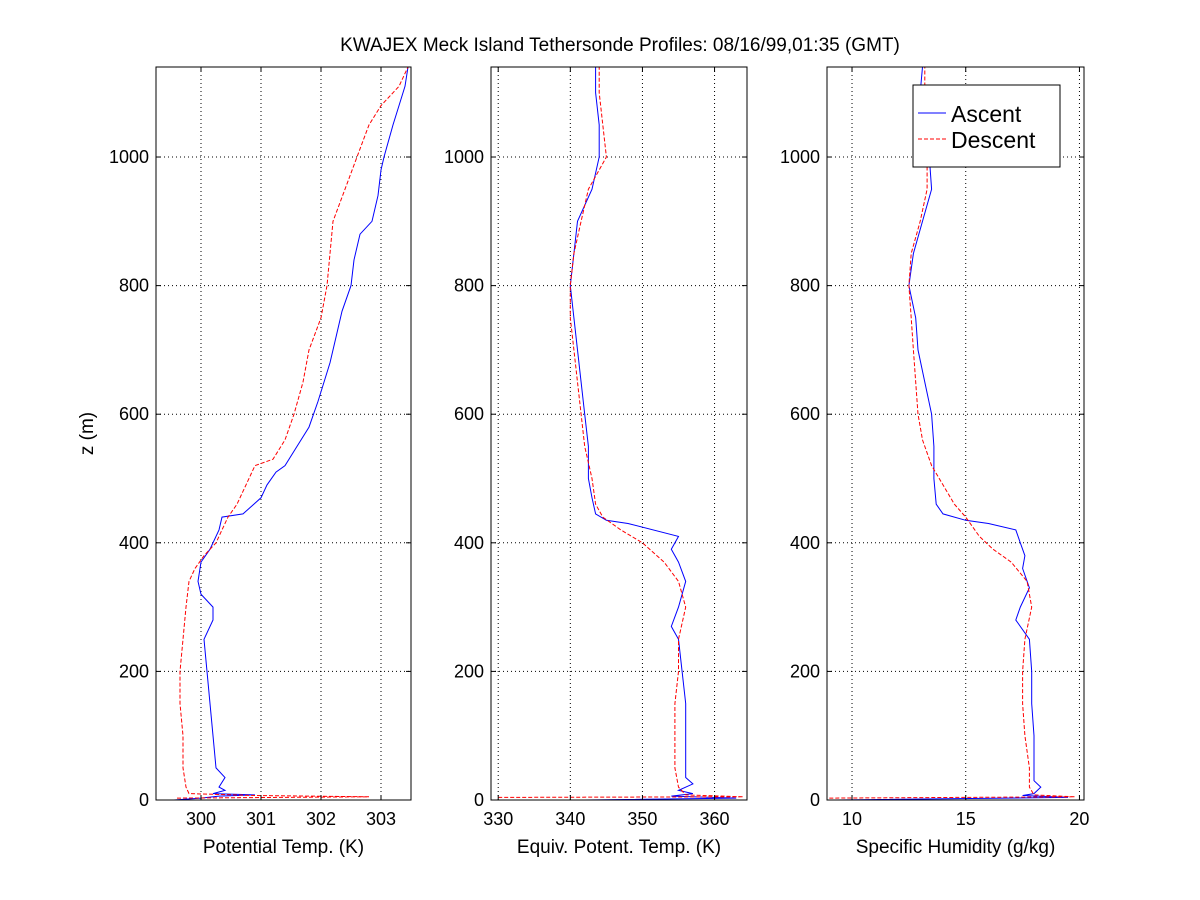 Image resolution: width=1200 pixels, height=900 pixels. I want to click on y-axis-label: z (m), so click(87, 433).